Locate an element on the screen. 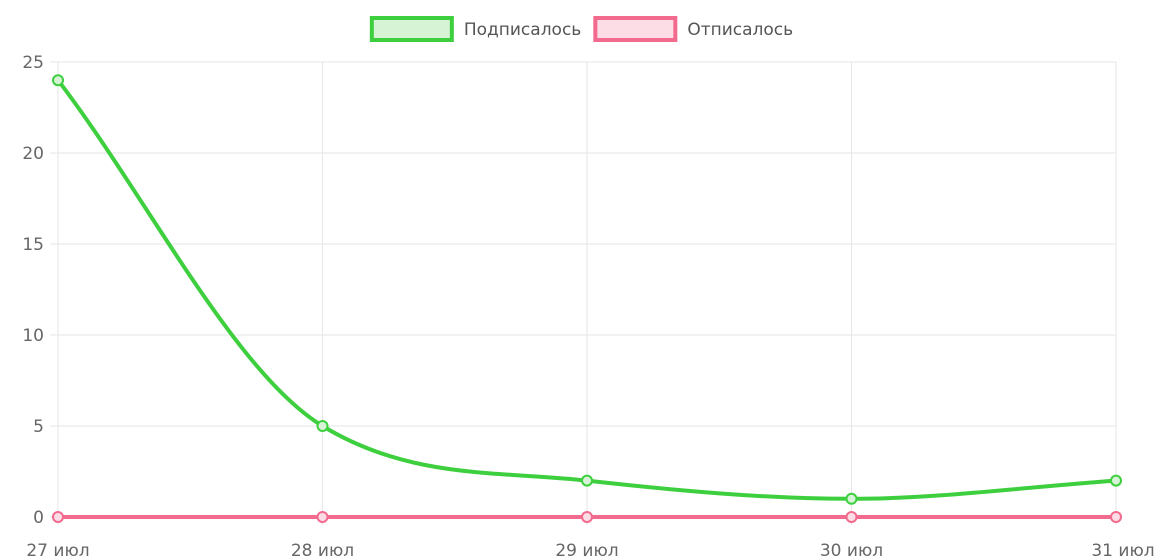 The width and height of the screenshot is (1157, 560). legend-item-0: Подписалось is located at coordinates (475, 29).